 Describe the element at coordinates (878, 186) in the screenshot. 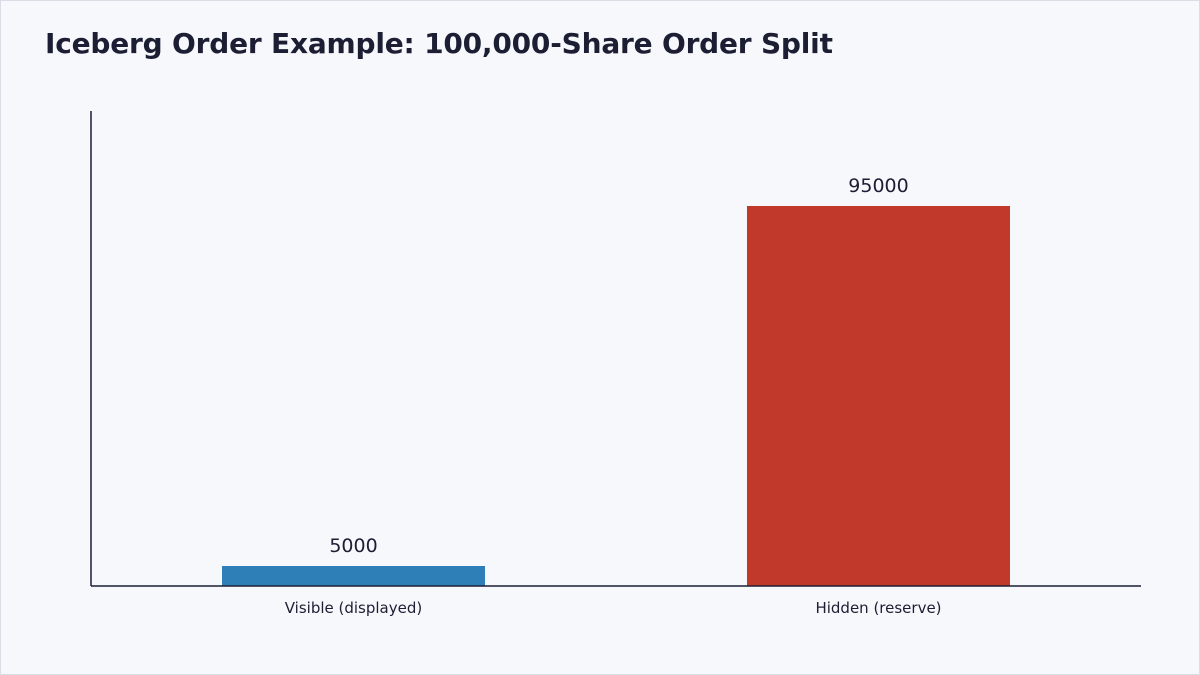

I see `bar-value-label: 95000` at that location.